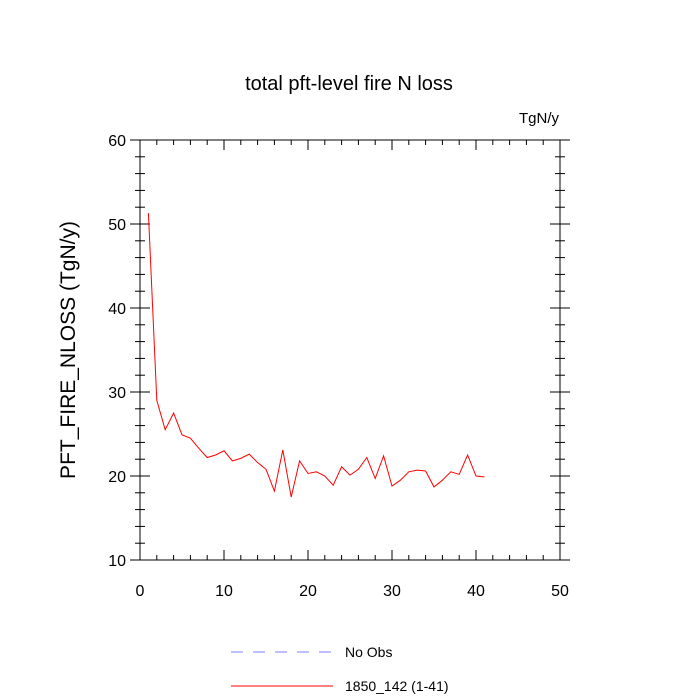  I want to click on y-tick-label: 30, so click(117, 393).